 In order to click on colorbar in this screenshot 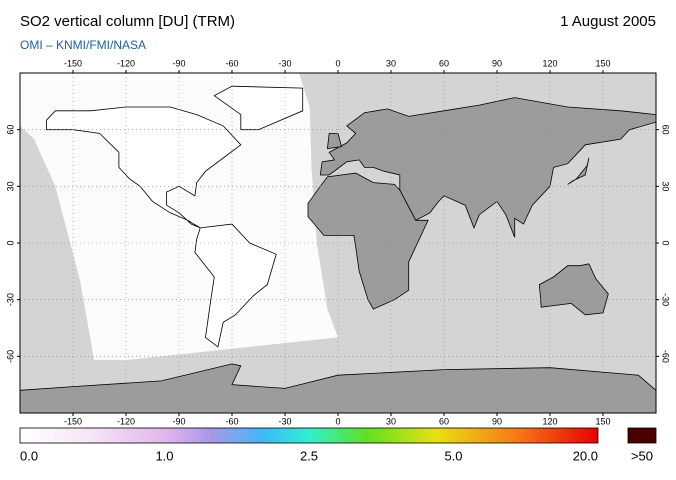, I will do `click(309, 435)`.